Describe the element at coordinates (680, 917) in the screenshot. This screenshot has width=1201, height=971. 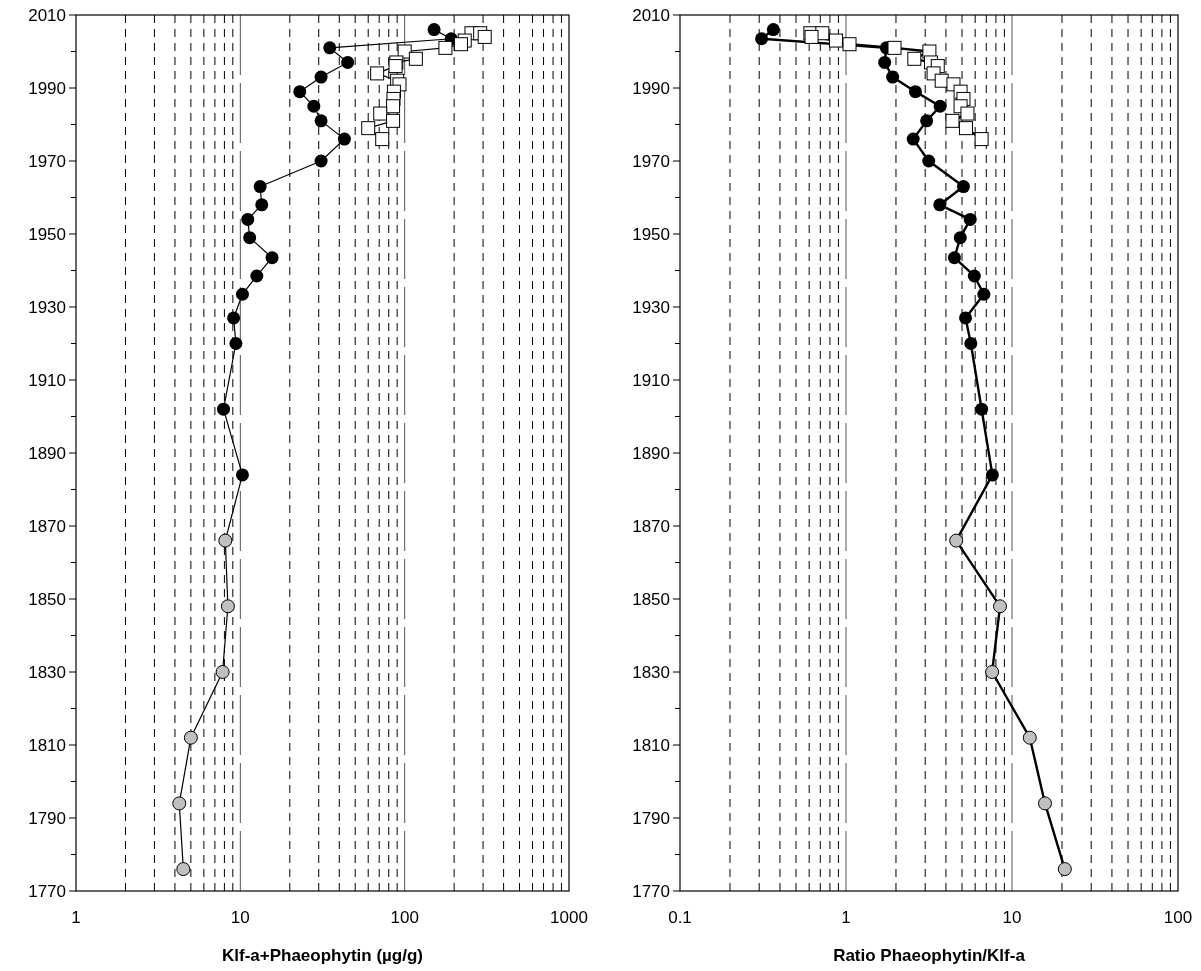
I see `x-tick-label: 0.1` at that location.